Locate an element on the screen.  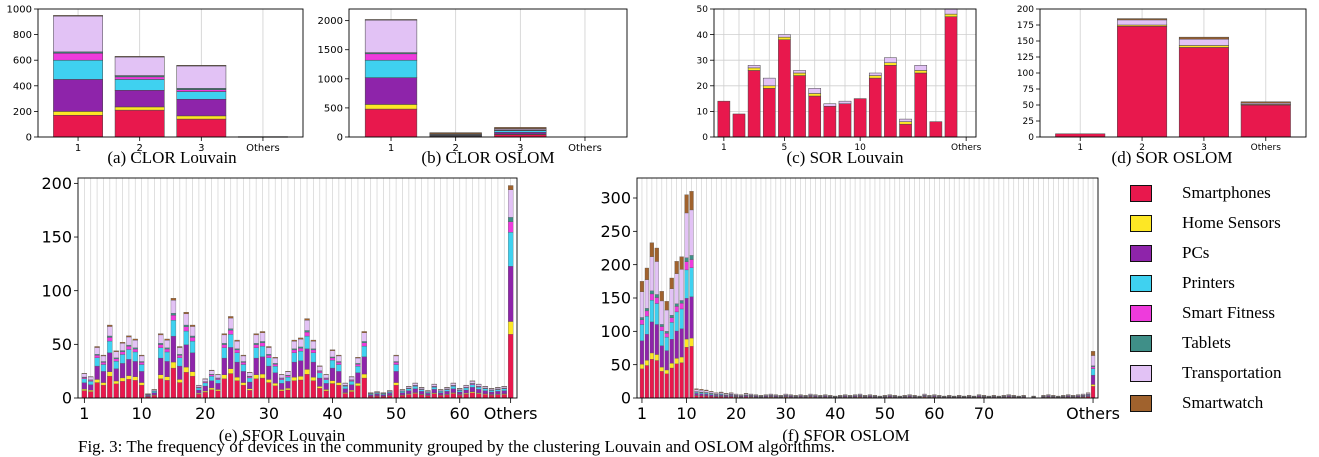
legend-label: Home Sensors is located at coordinates (1231, 223).